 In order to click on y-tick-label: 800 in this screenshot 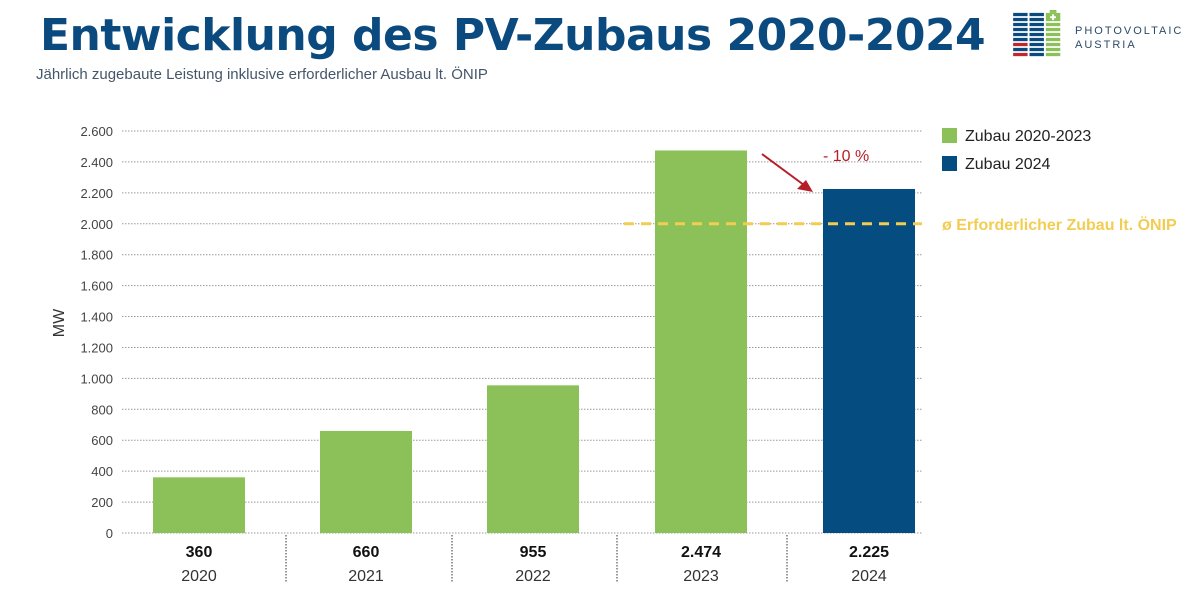, I will do `click(102, 409)`.